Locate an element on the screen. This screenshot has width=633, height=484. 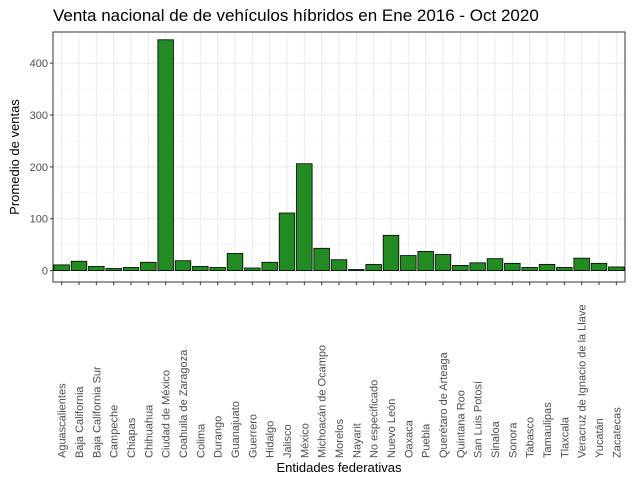
x-tick-label: Michoacán de Ocampo is located at coordinates (323, 401).